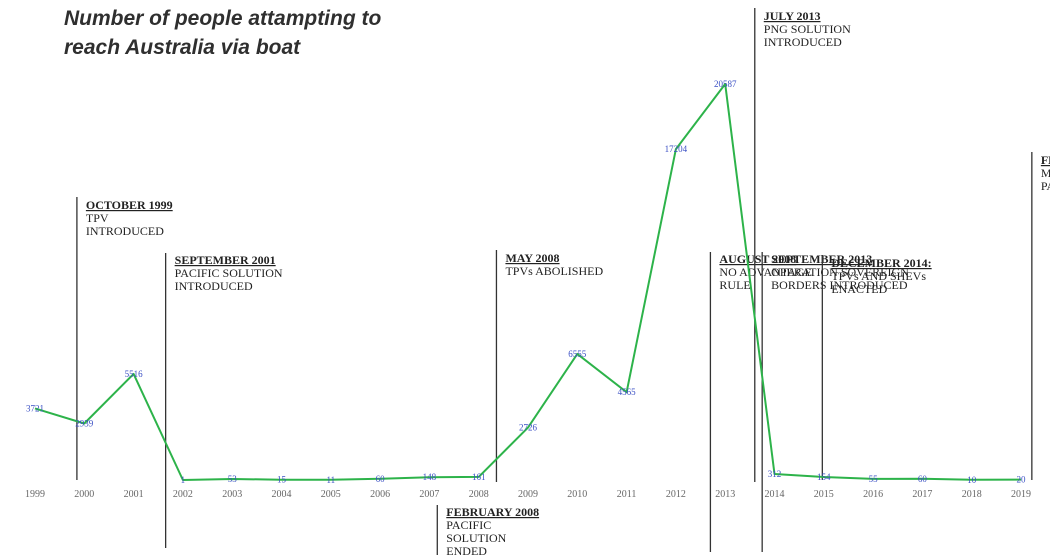 Image resolution: width=1050 pixels, height=559 pixels. What do you see at coordinates (878, 276) in the screenshot?
I see `event-text: TPVs AND SHEVs` at bounding box center [878, 276].